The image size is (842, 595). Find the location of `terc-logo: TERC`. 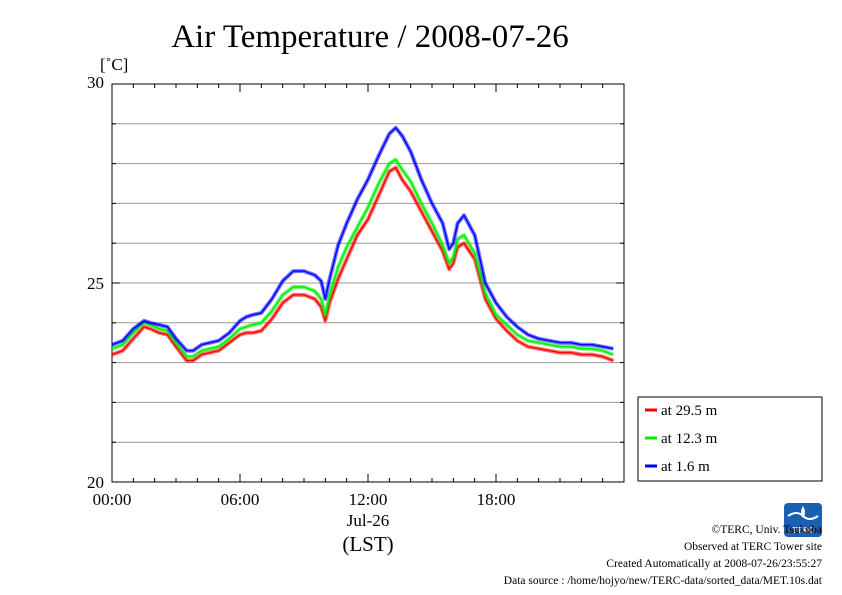

terc-logo: TERC is located at coordinates (803, 520).